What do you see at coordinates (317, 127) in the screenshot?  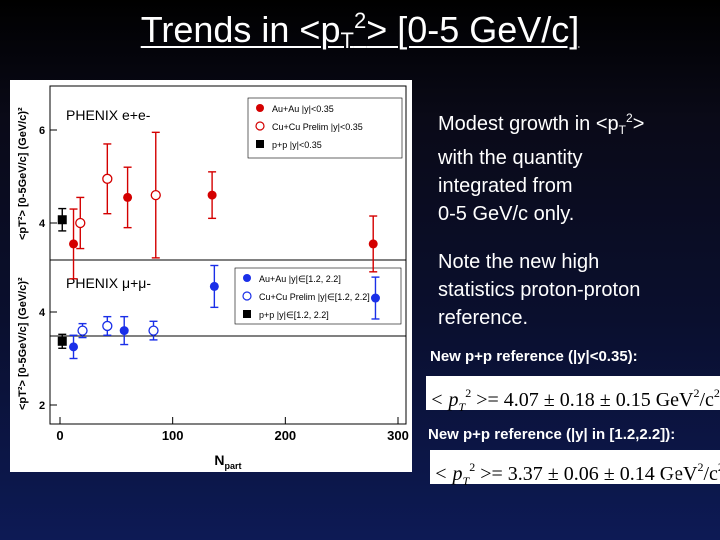 I see `legend-entry: Cu+Cu Prelim |y|<0.35` at bounding box center [317, 127].